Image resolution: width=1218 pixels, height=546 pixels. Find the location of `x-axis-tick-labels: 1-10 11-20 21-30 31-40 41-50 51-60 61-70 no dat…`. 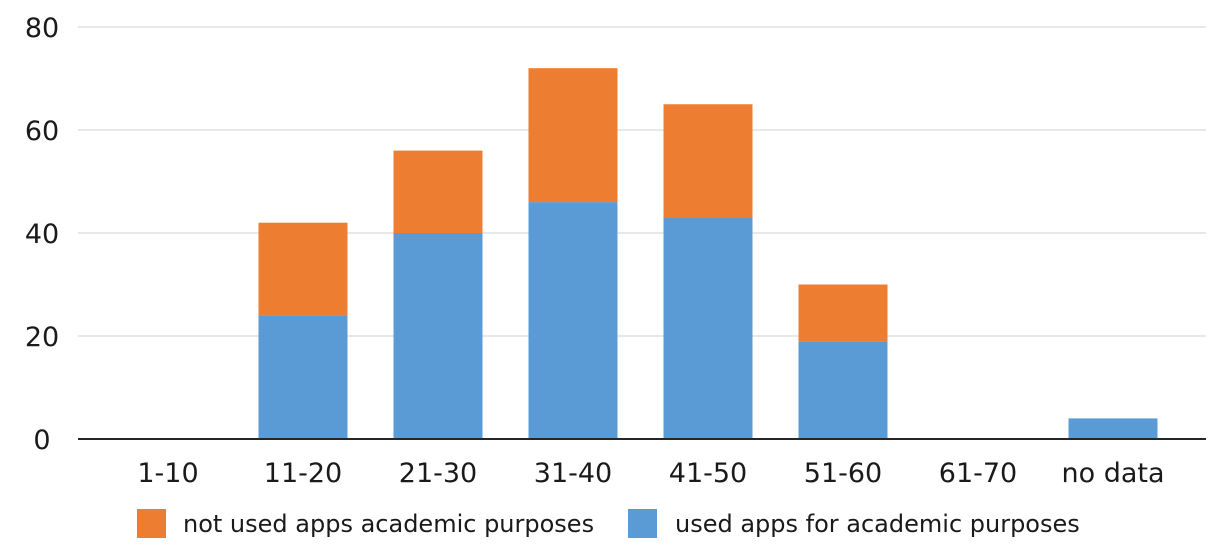

x-axis-tick-labels: 1-10 11-20 21-30 31-40 41-50 51-60 61-70 no dat… is located at coordinates (650, 473).